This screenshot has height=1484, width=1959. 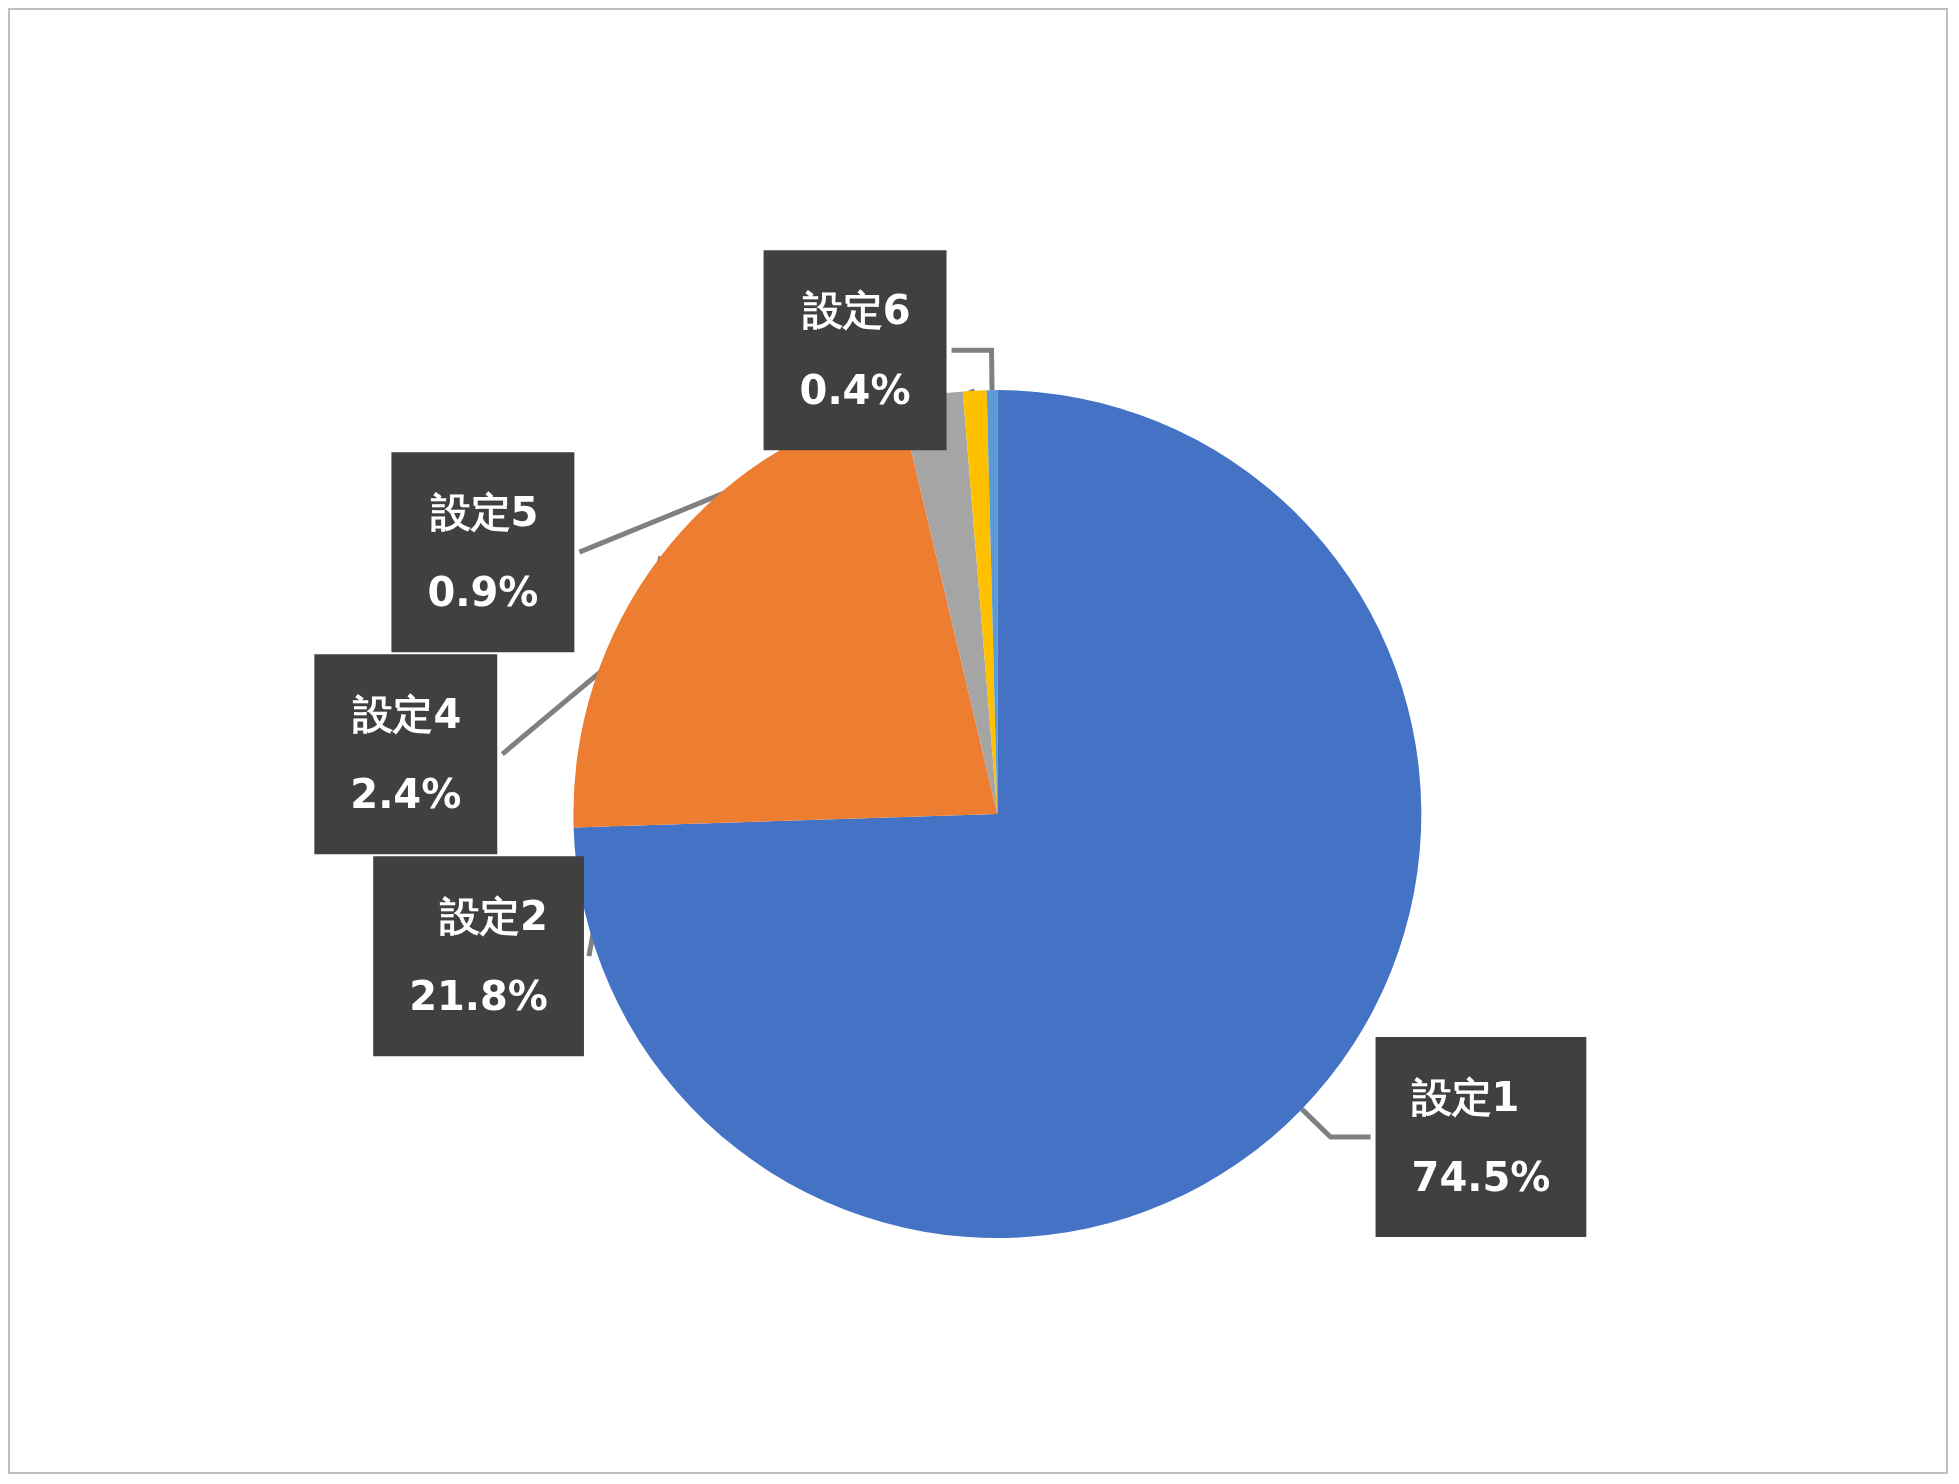 I want to click on data-label: 0.4%, so click(x=855, y=390).